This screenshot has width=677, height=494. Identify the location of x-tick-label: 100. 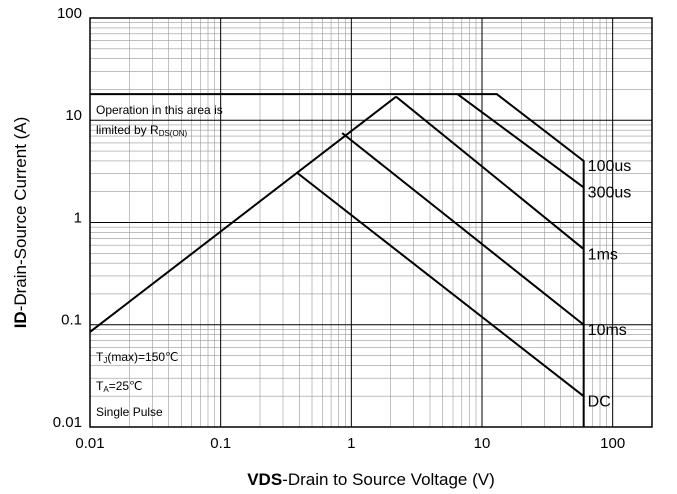
(612, 443).